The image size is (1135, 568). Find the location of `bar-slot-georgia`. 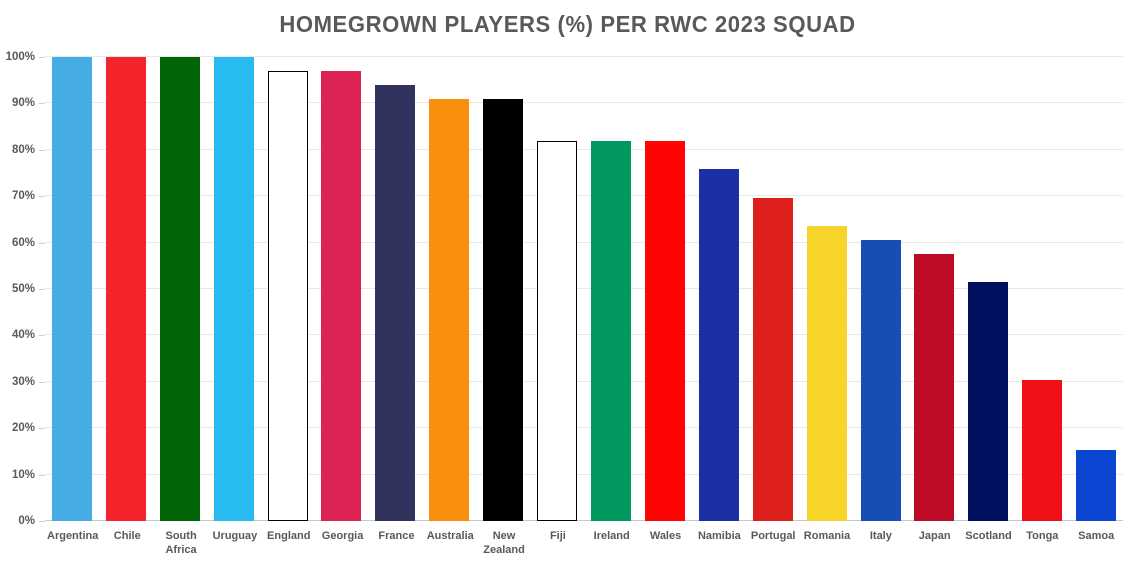

bar-slot-georgia is located at coordinates (342, 289).